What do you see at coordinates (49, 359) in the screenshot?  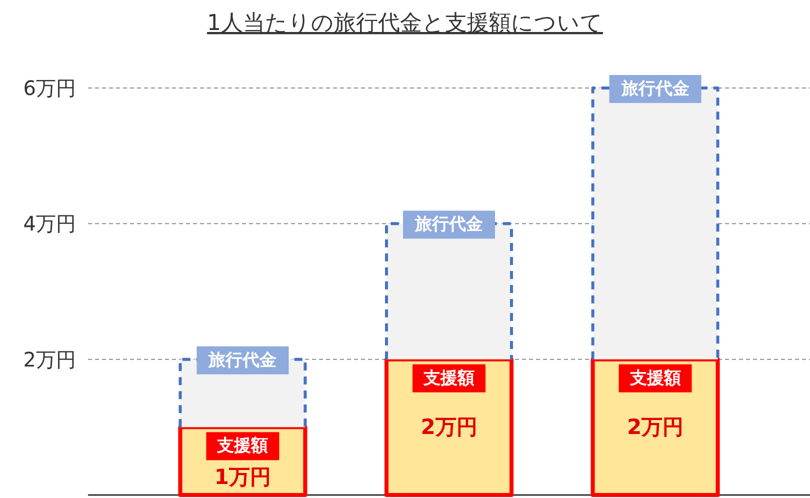 I see `y-tick-label: 2万円` at bounding box center [49, 359].